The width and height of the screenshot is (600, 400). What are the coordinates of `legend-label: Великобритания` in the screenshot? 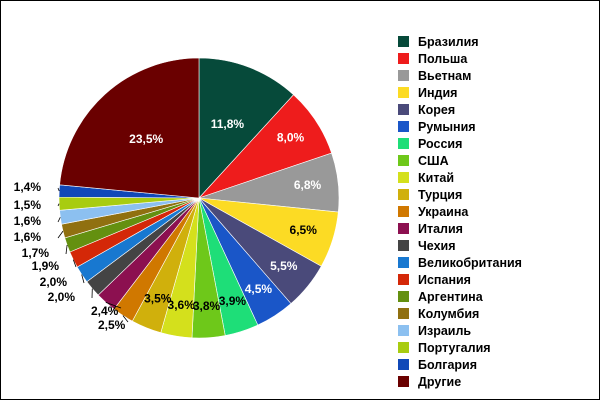 It's located at (470, 262).